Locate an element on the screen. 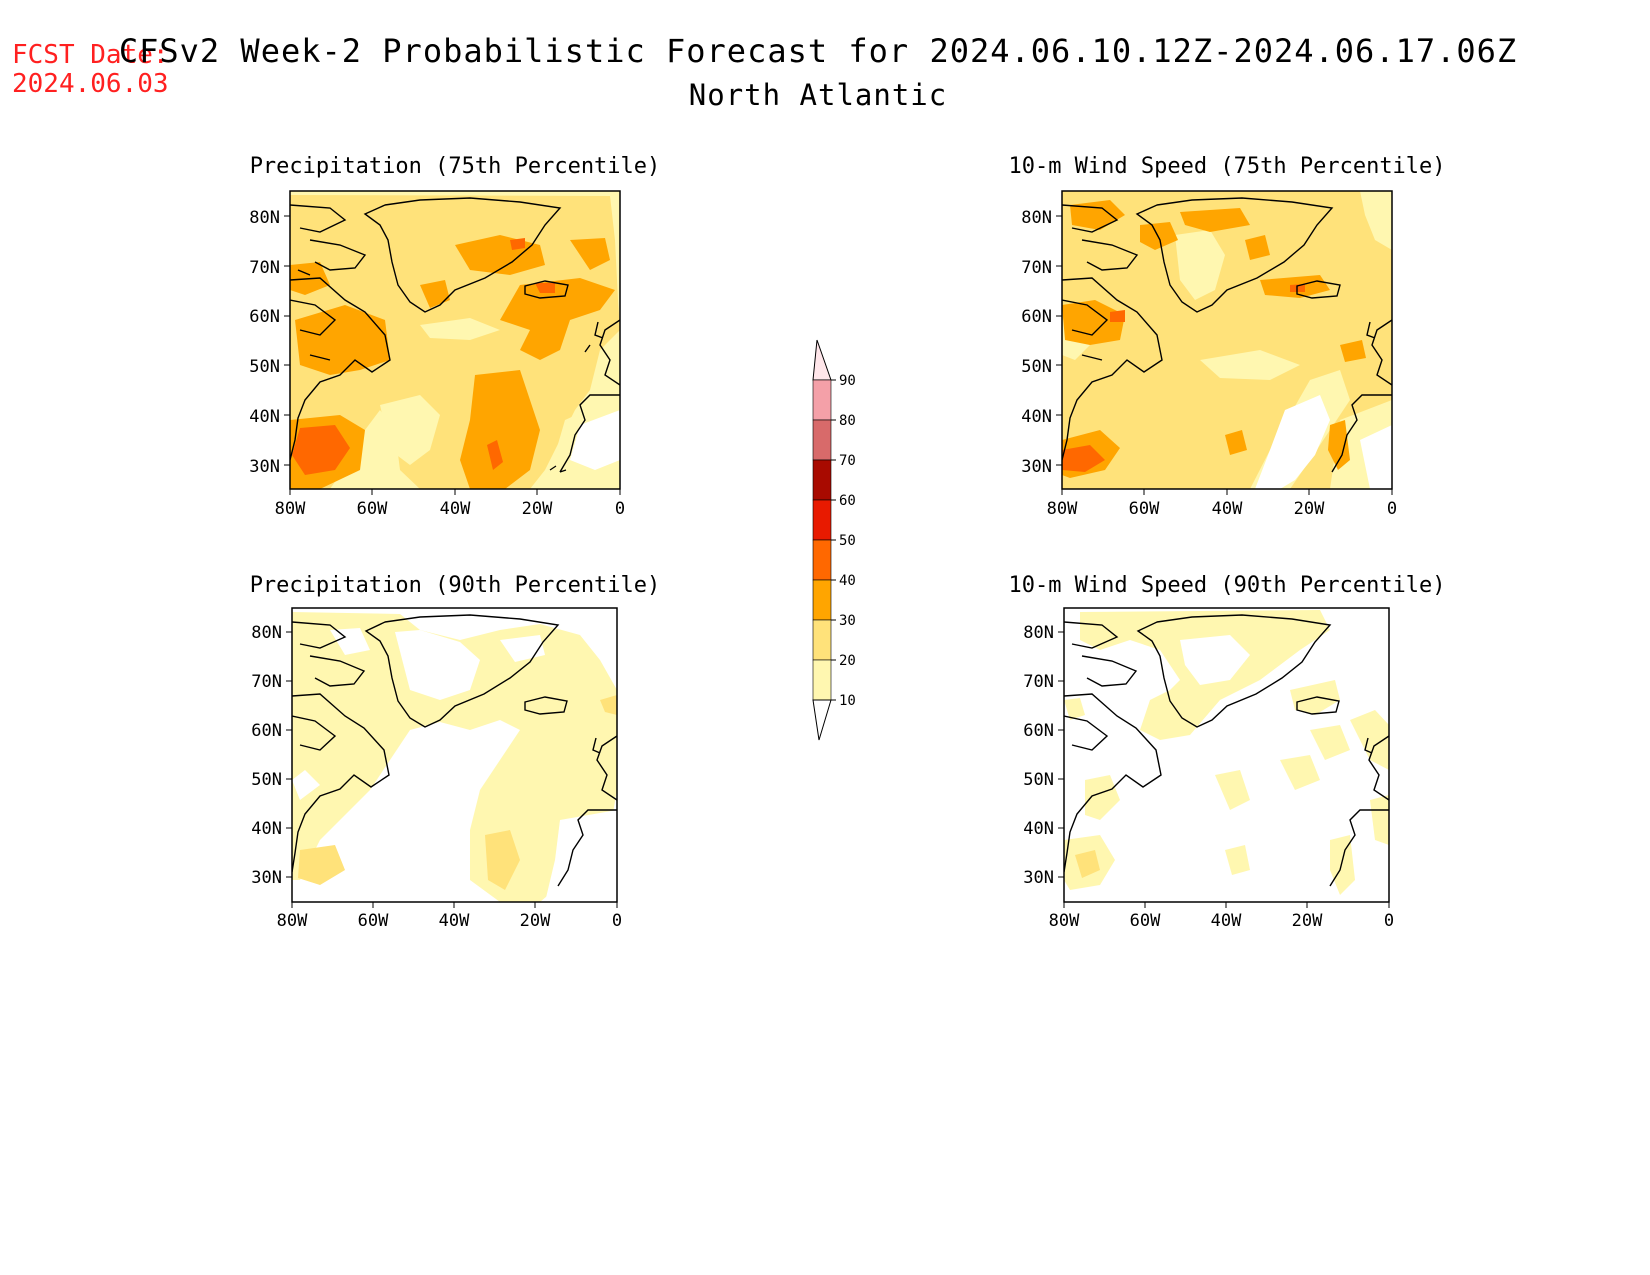 The height and width of the screenshot is (1275, 1650). colorbar: 90 80 70 60 50 40 30 20 10 is located at coordinates (834, 540).